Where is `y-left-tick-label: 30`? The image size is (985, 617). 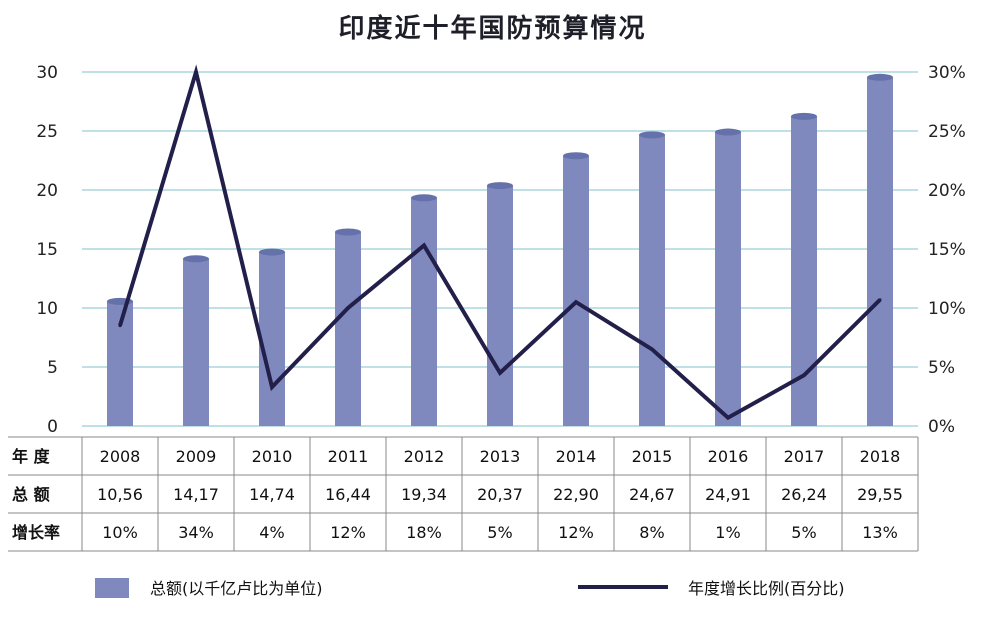 y-left-tick-label: 30 is located at coordinates (47, 73).